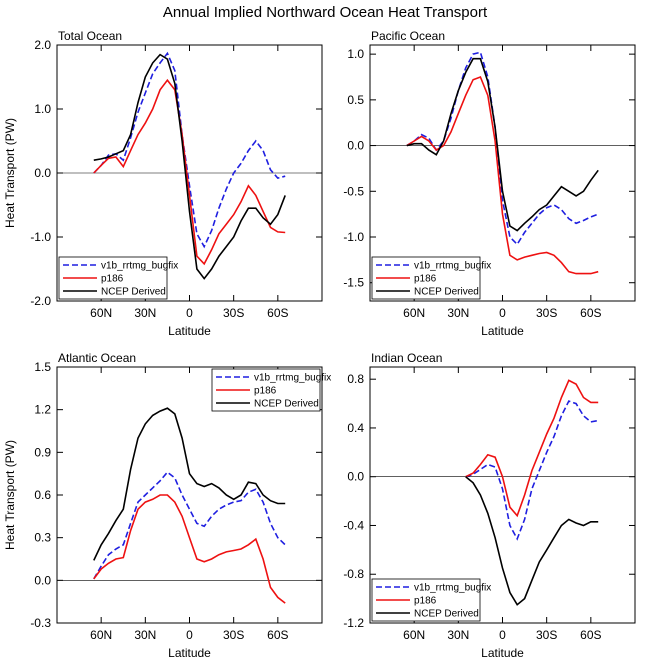 Image resolution: width=650 pixels, height=670 pixels. Describe the element at coordinates (40, 623) in the screenshot. I see `y-tick-label: -0.3` at that location.